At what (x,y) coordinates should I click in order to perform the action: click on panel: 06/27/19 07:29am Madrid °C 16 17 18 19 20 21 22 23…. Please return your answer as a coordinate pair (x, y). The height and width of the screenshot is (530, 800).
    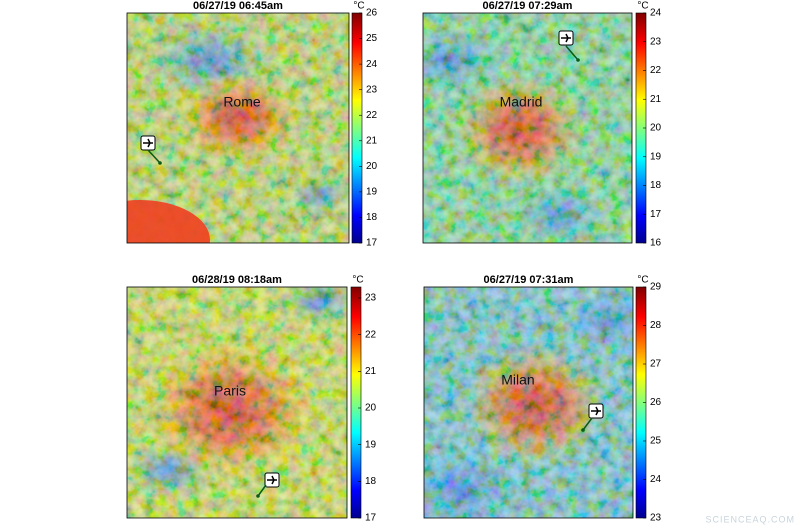
    Looking at the image, I should click on (542, 124).